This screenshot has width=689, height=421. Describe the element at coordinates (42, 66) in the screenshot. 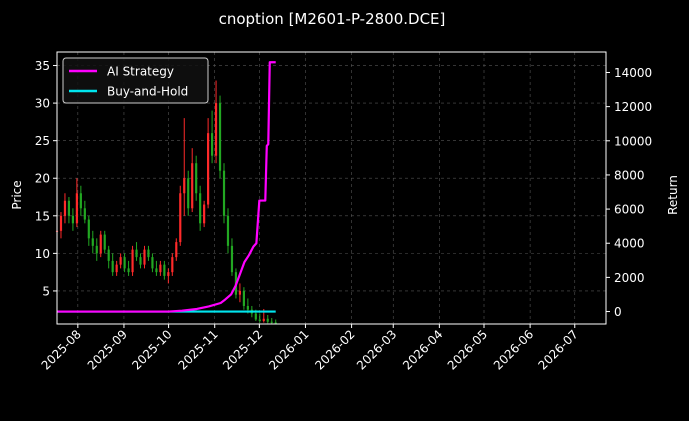

I see `y-left-tick-label: 35` at that location.